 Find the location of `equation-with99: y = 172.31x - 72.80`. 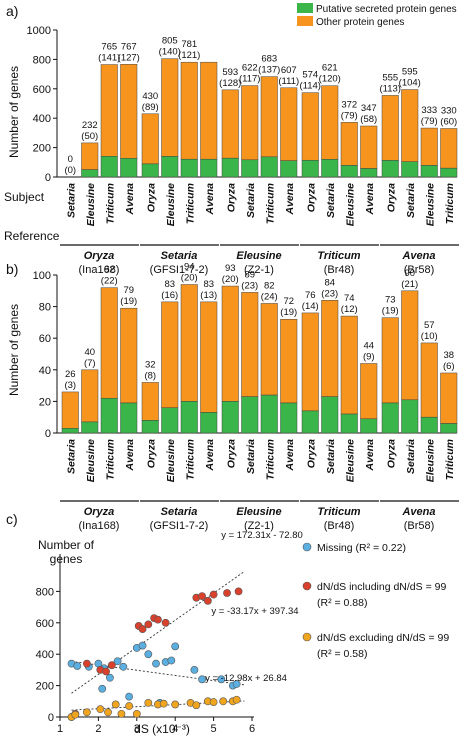

equation-with99: y = 172.31x - 72.80 is located at coordinates (262, 535).